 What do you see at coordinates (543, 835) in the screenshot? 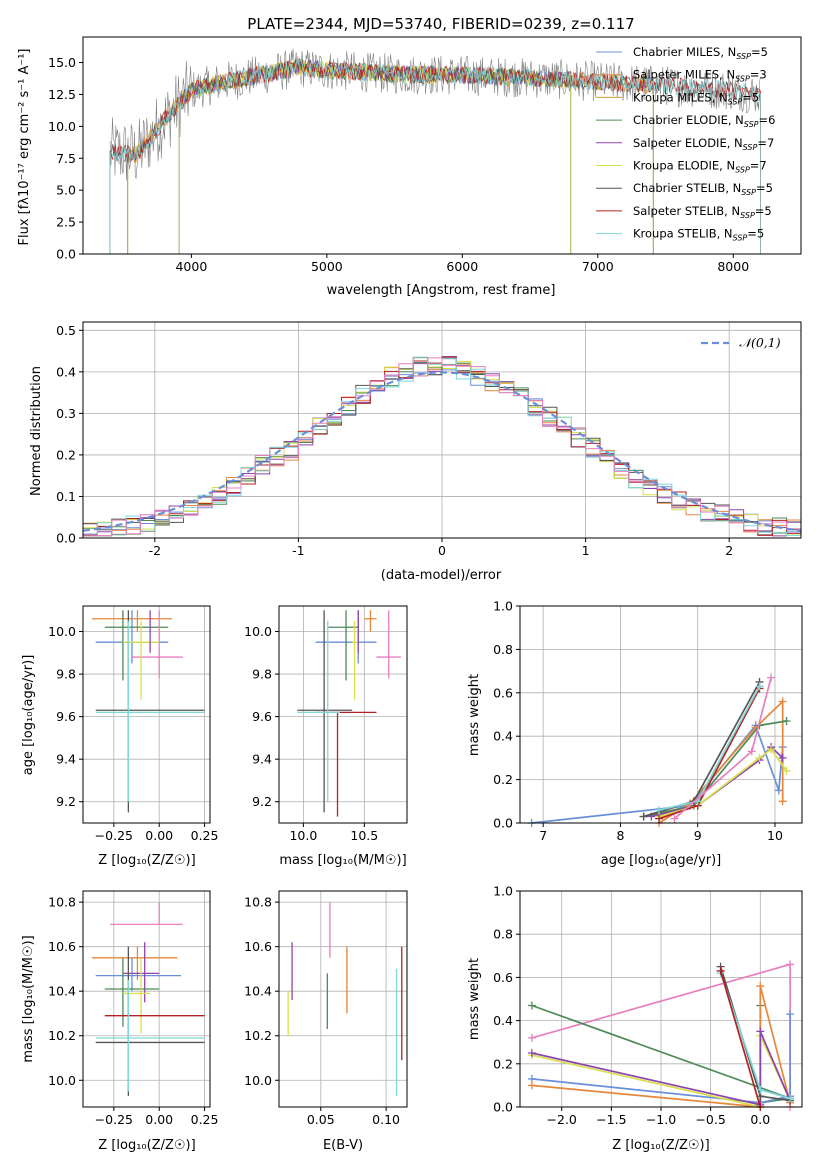
I see `x-tick-label: 7` at bounding box center [543, 835].